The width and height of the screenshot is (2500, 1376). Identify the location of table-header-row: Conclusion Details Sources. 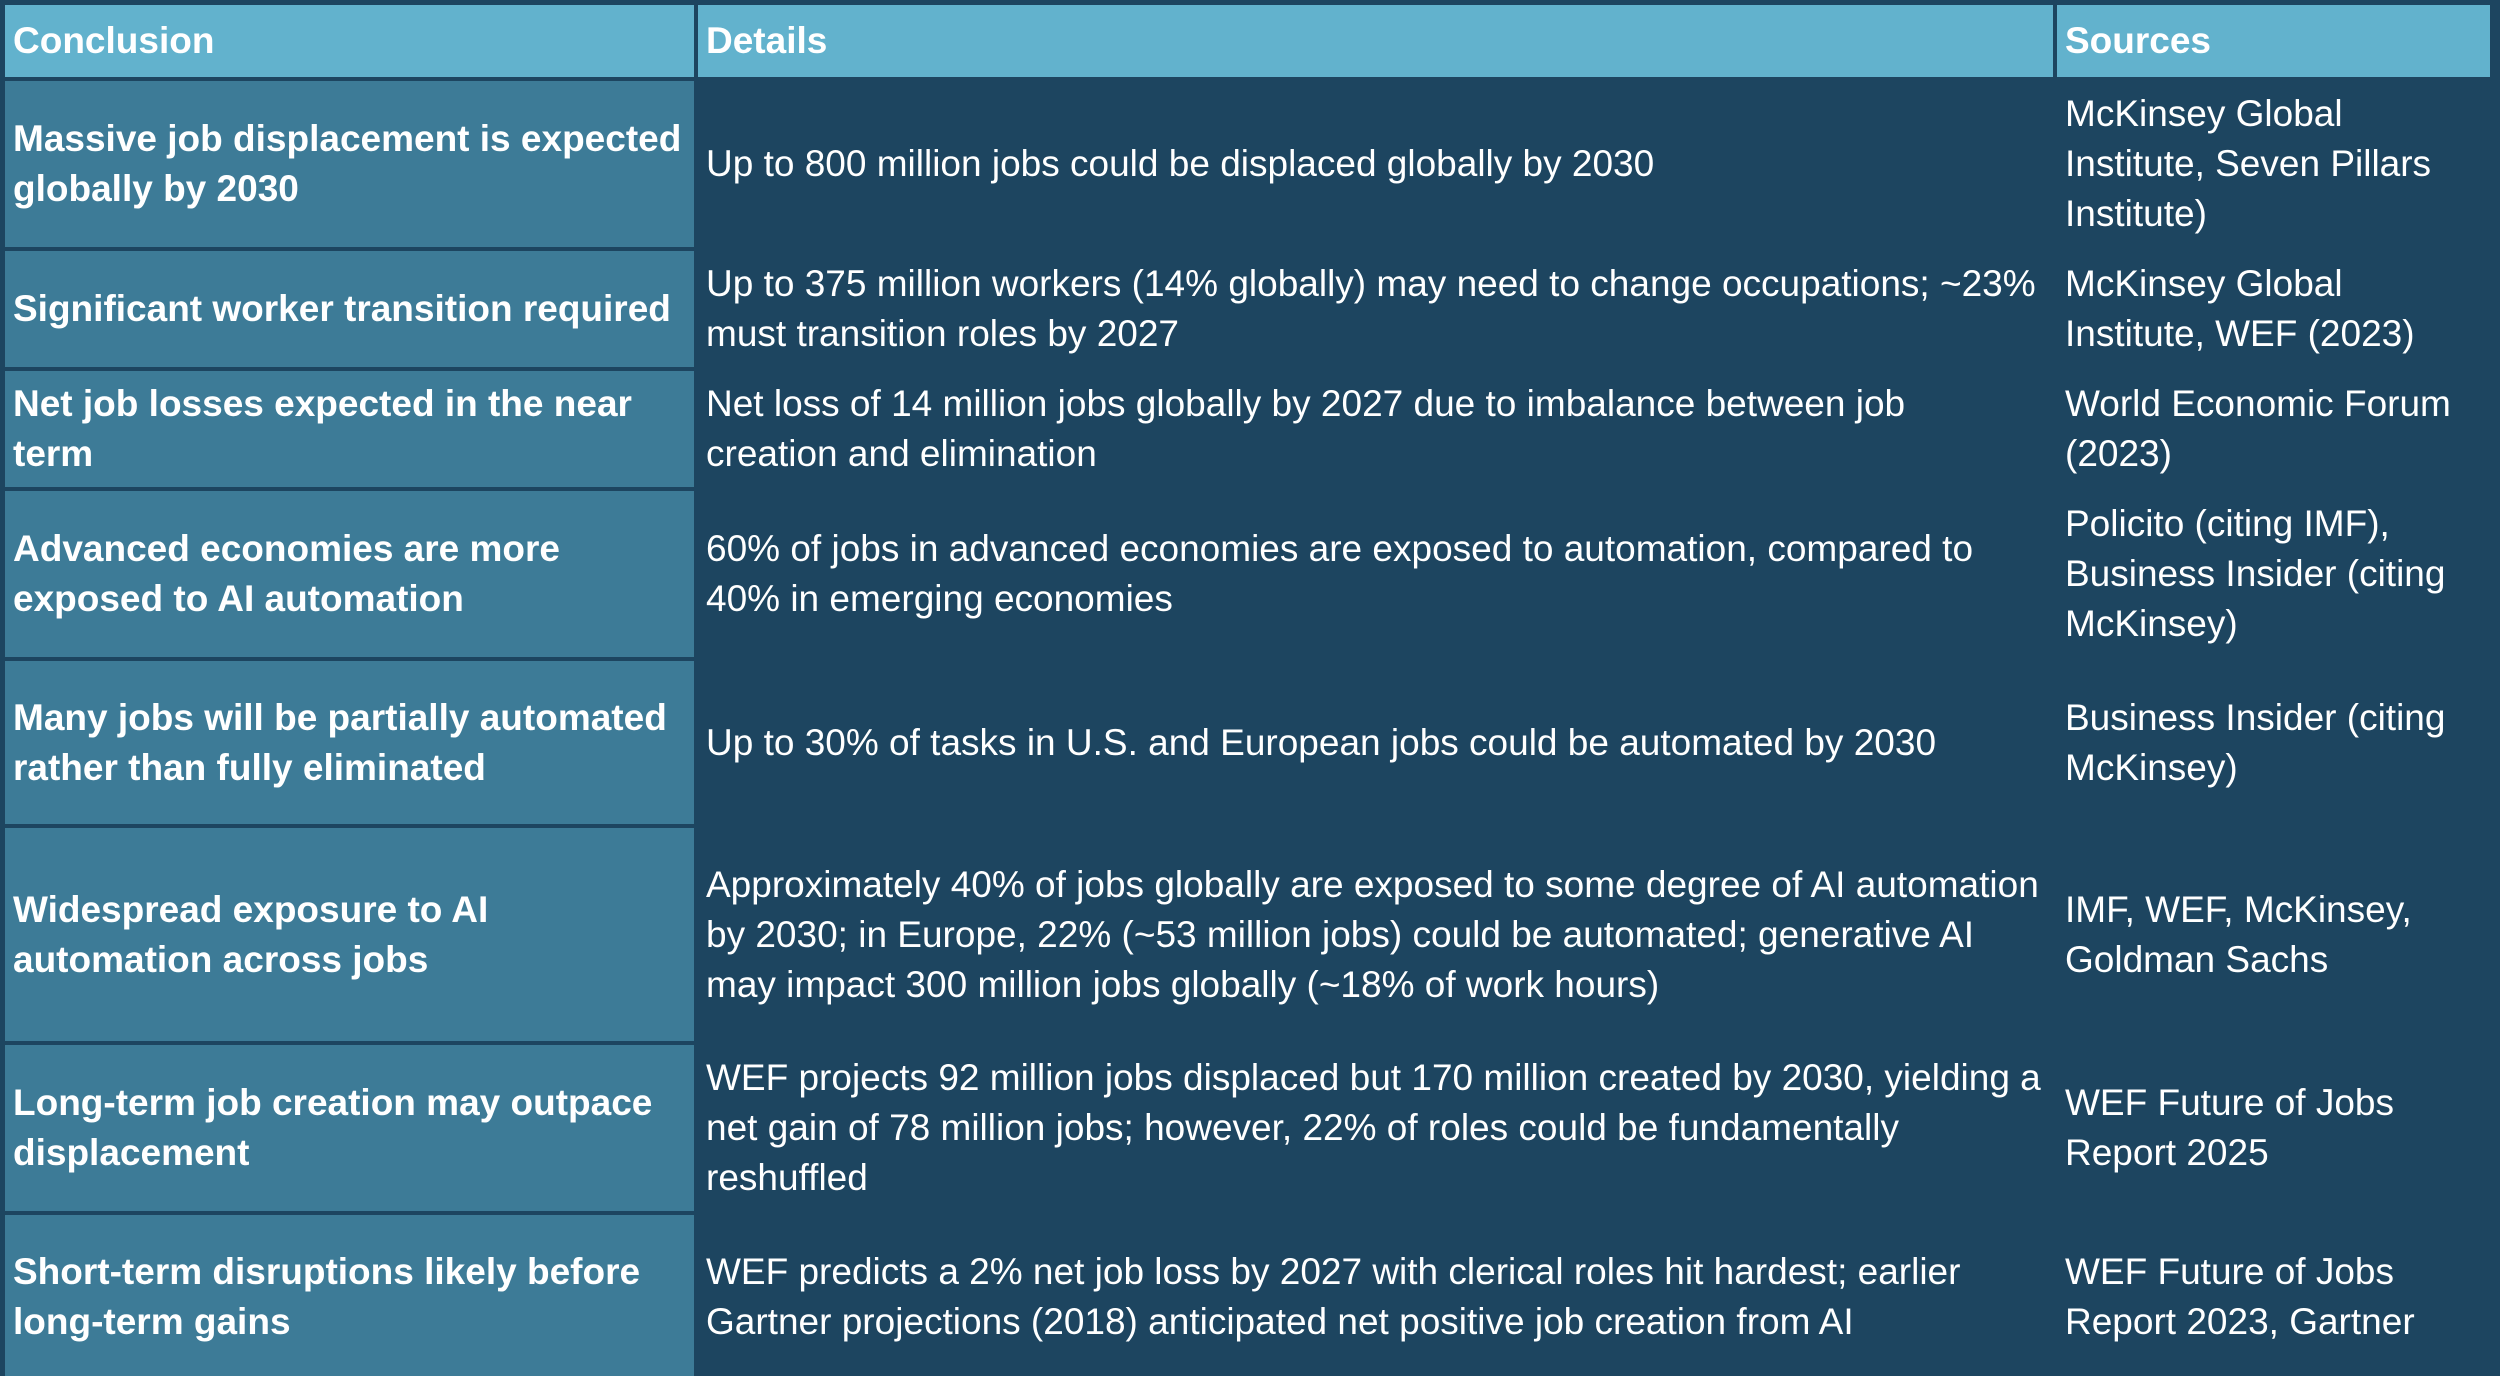
(1247, 41).